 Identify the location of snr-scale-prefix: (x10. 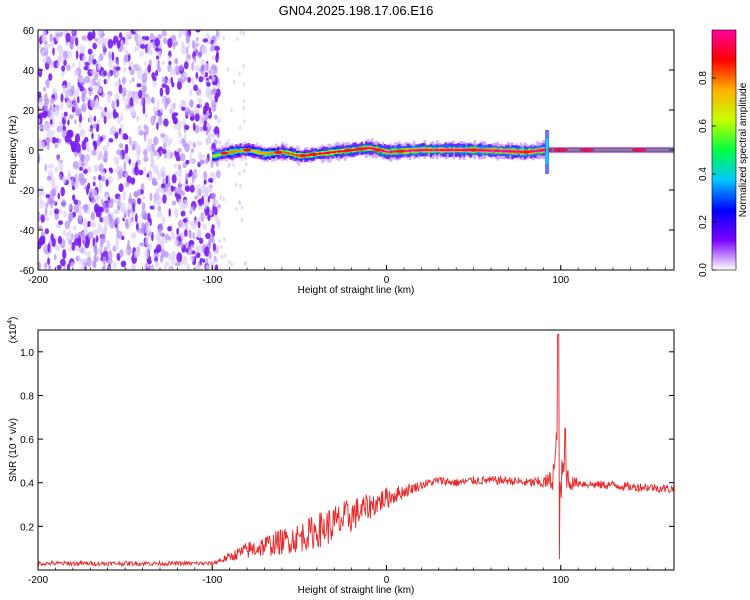
(13, 333).